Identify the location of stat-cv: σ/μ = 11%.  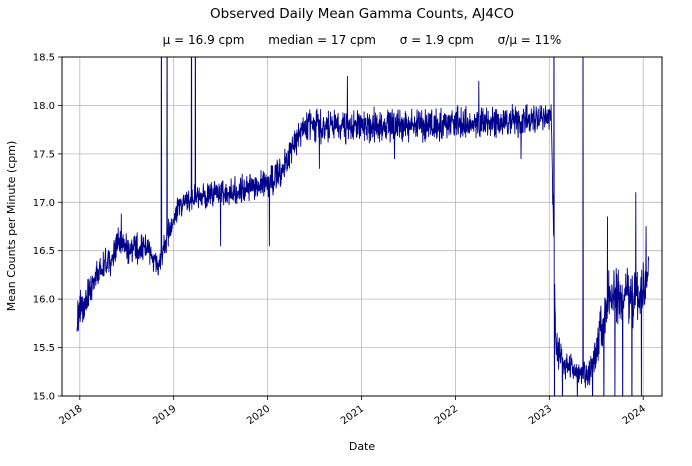
(529, 40).